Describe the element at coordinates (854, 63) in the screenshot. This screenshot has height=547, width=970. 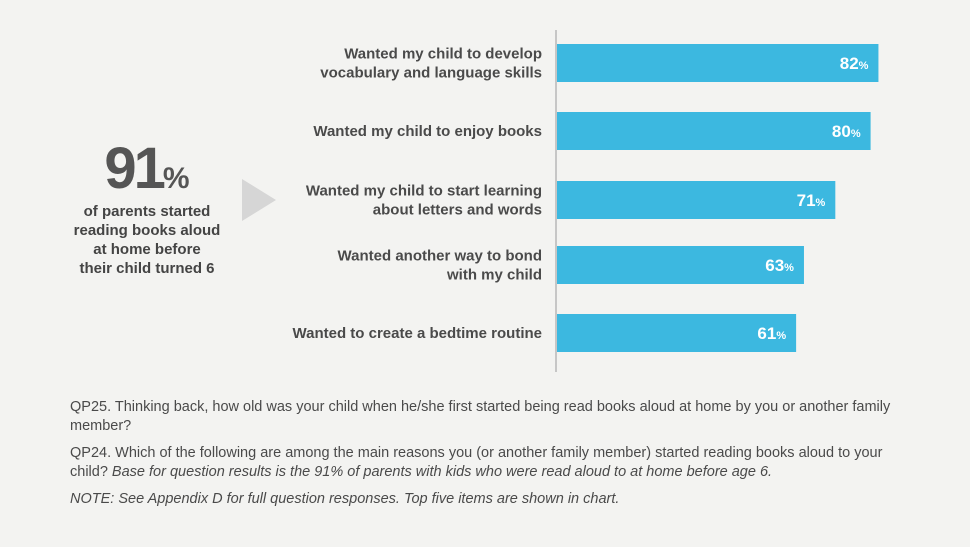
I see `bar-value-label: 82%` at that location.